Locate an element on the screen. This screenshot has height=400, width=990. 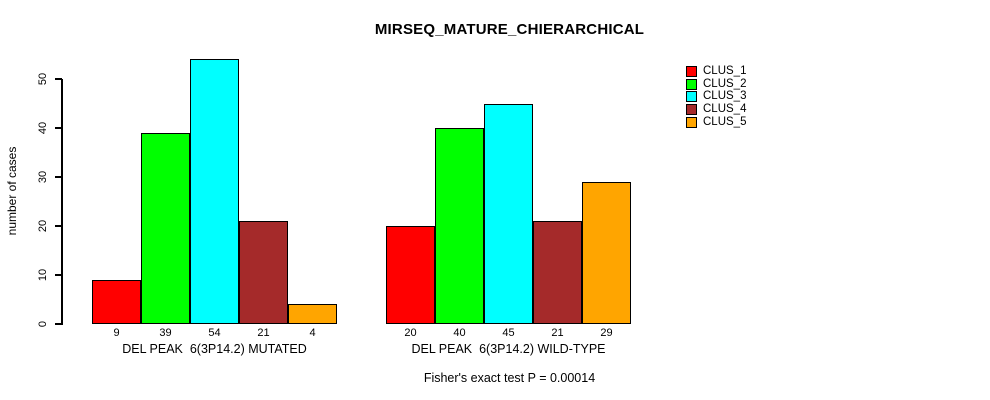
bar-clus_4-group2 is located at coordinates (557, 272).